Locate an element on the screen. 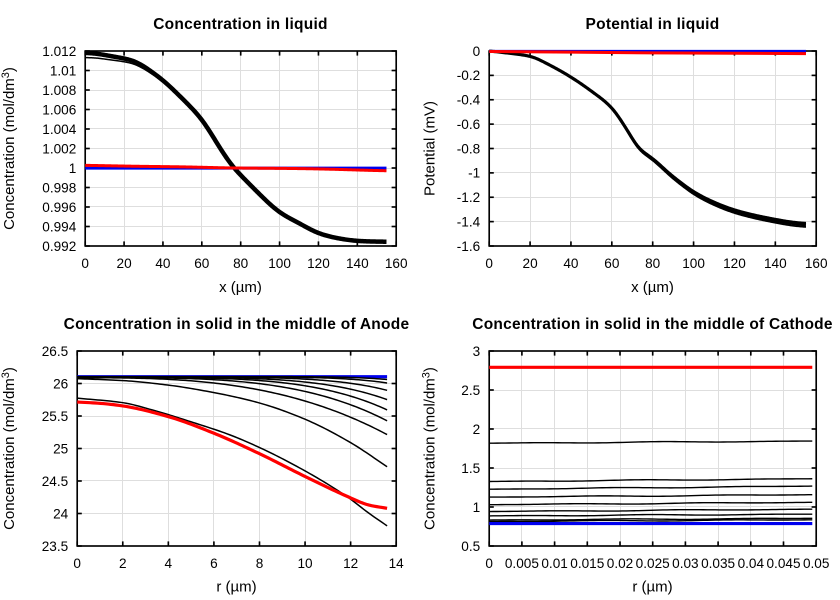 The height and width of the screenshot is (600, 840). svg-text: 0.996 is located at coordinates (59, 207).